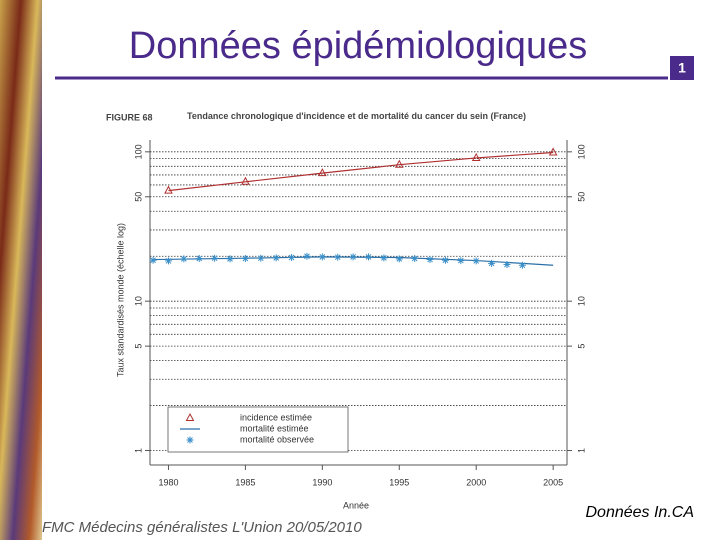 The width and height of the screenshot is (720, 545). I want to click on y-tick-label: 50, so click(138, 197).